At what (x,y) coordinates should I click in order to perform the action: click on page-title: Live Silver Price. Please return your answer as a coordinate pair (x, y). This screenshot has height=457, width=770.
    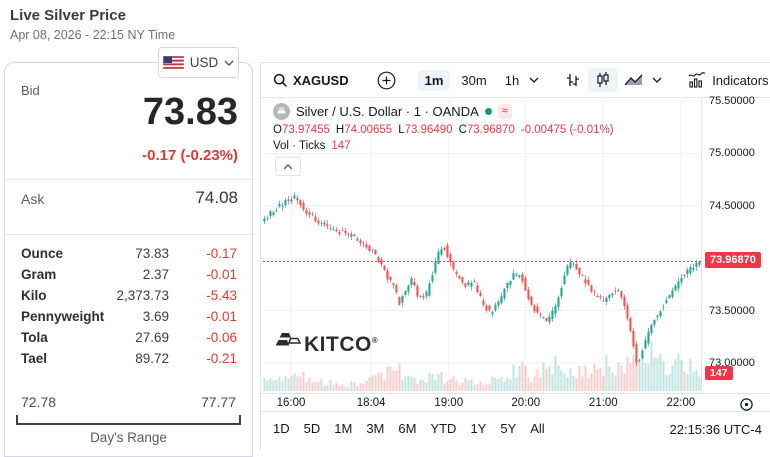
    Looking at the image, I should click on (68, 15).